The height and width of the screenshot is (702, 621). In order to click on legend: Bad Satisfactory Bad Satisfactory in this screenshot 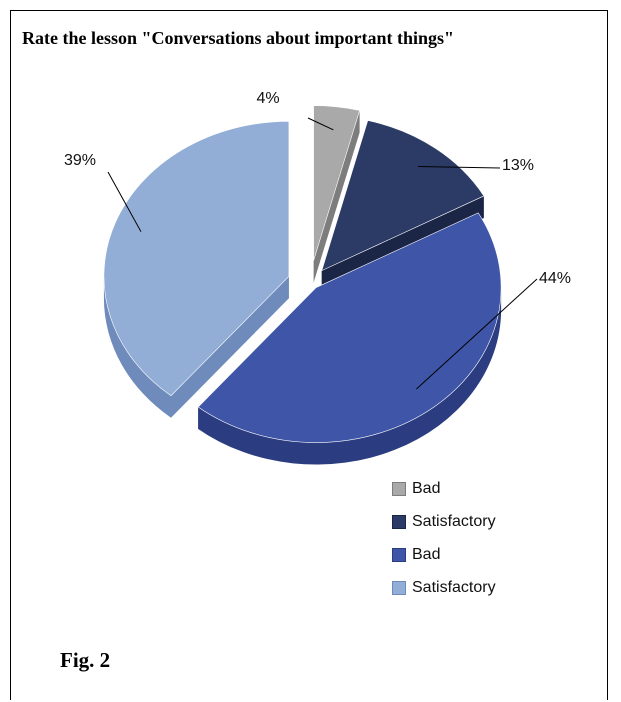, I will do `click(444, 544)`.